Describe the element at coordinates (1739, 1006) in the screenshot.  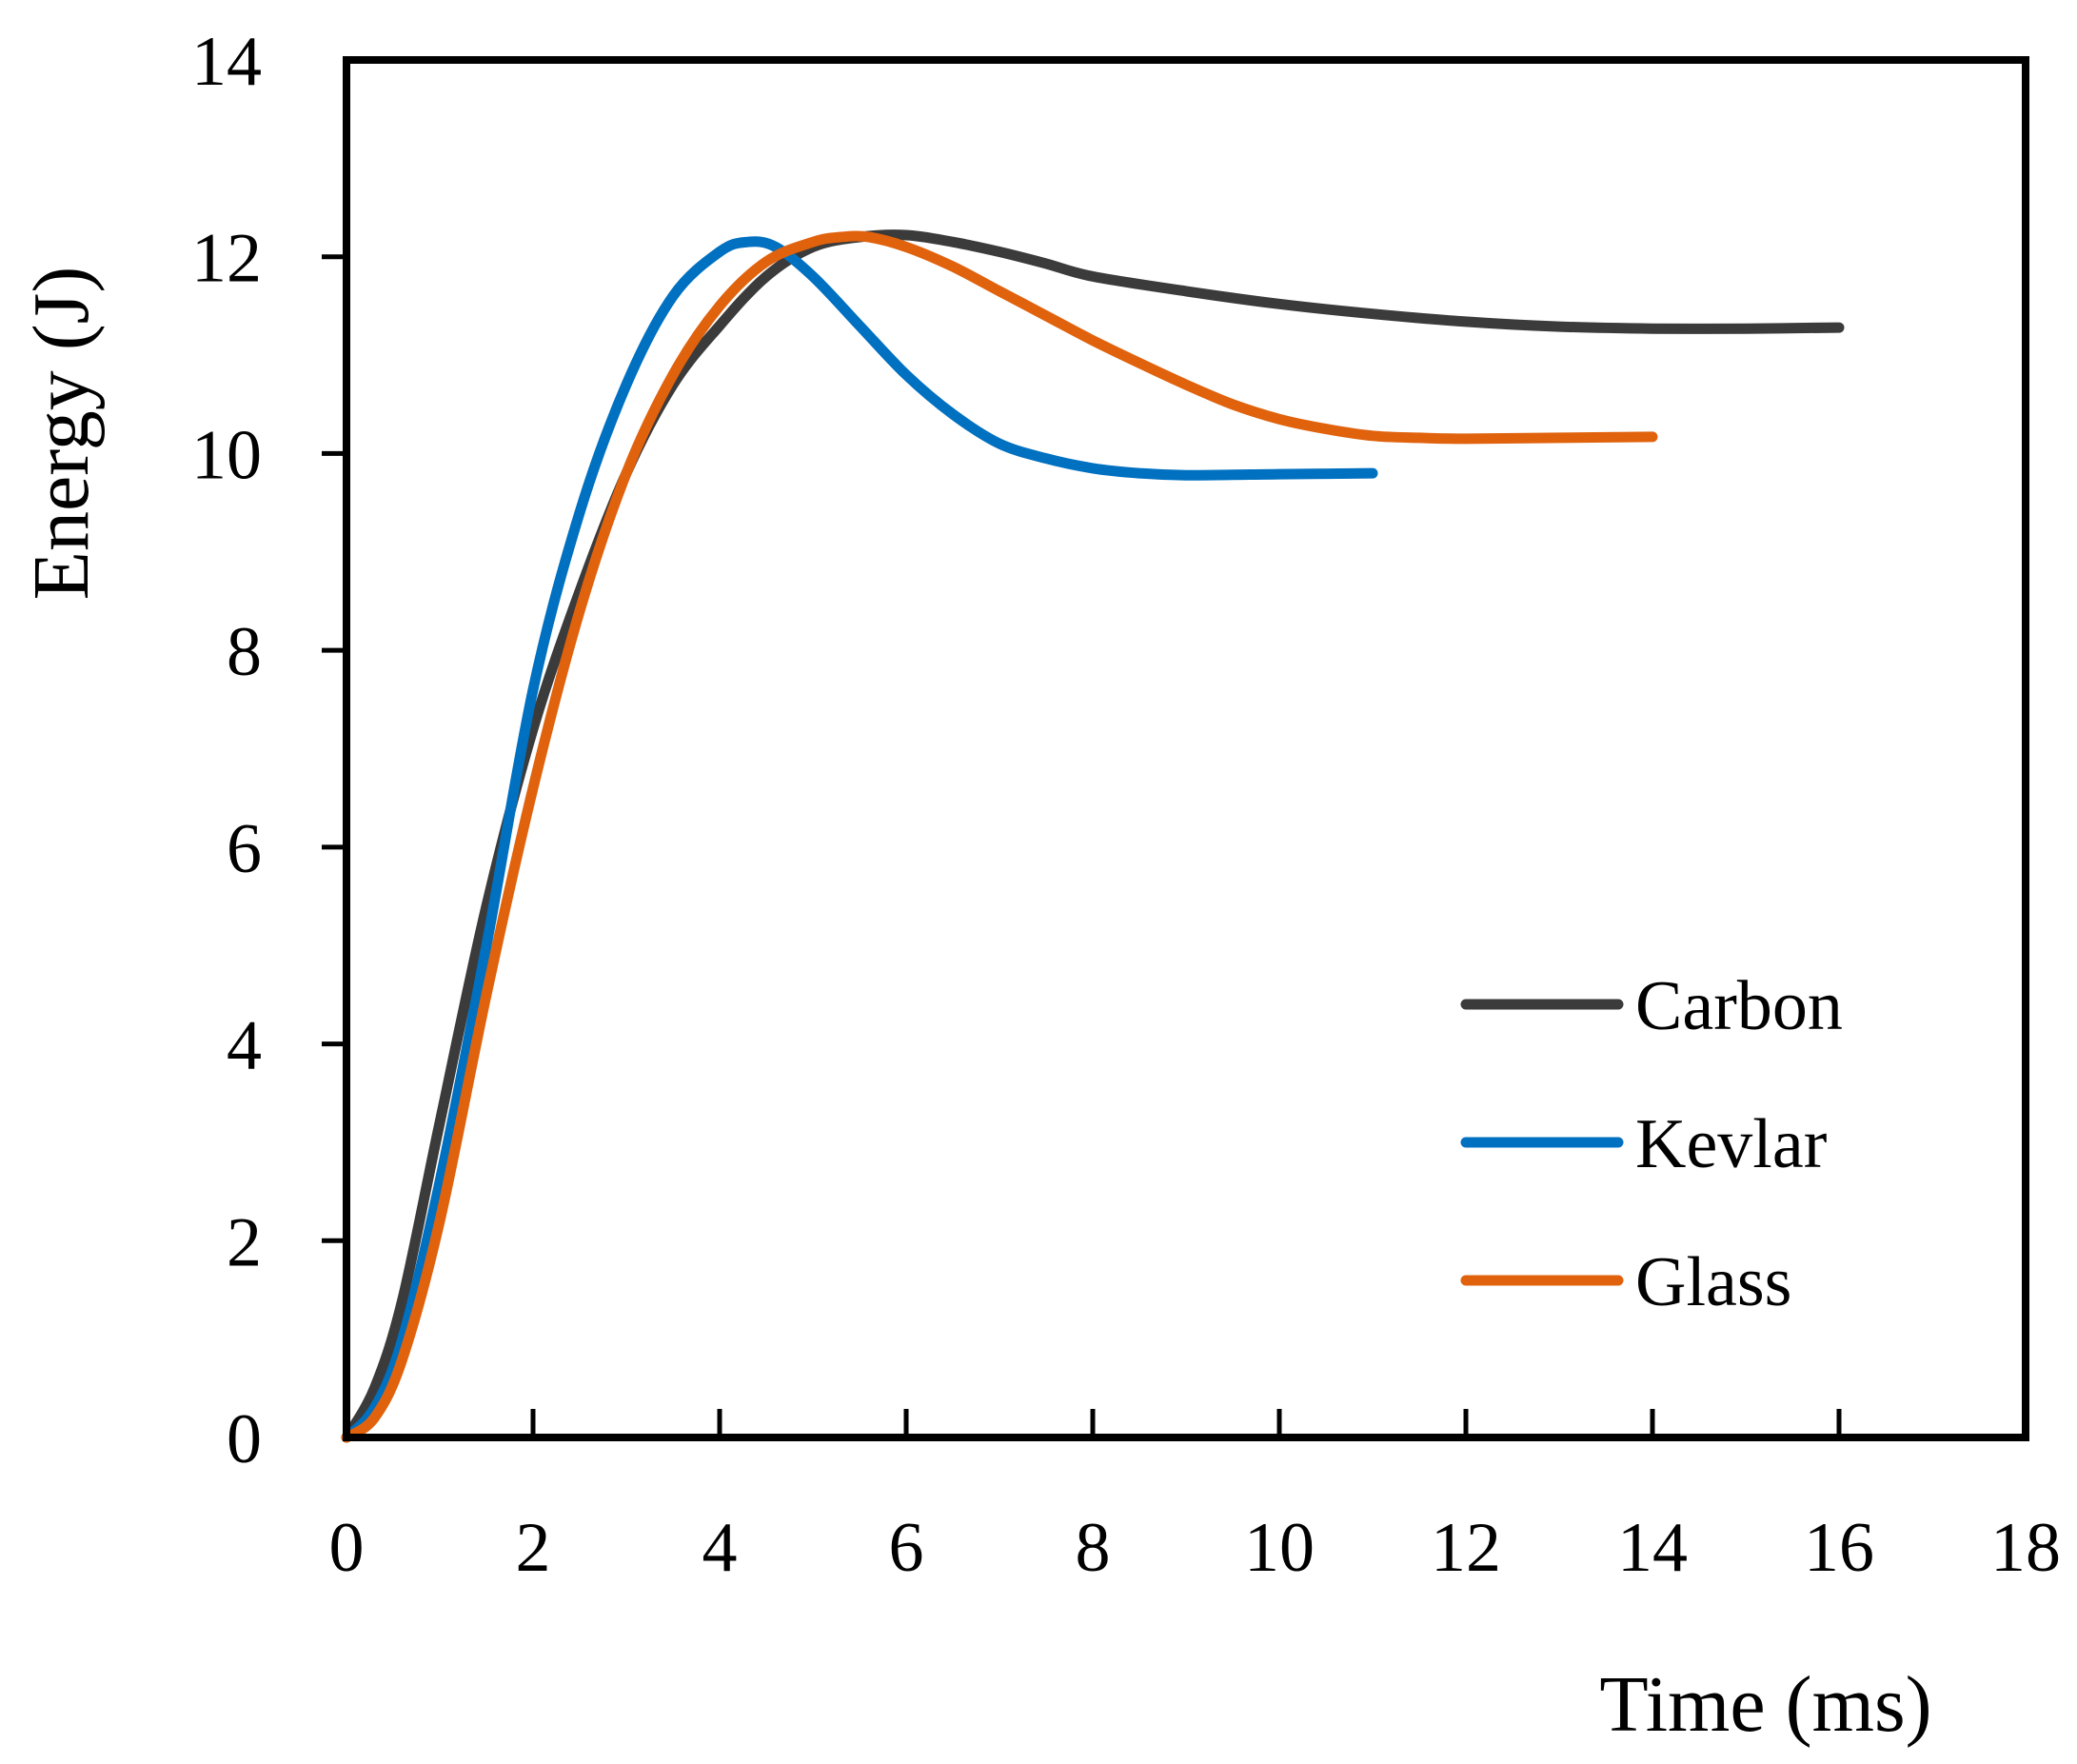
I see `legend-label-carbon: Carbon` at that location.